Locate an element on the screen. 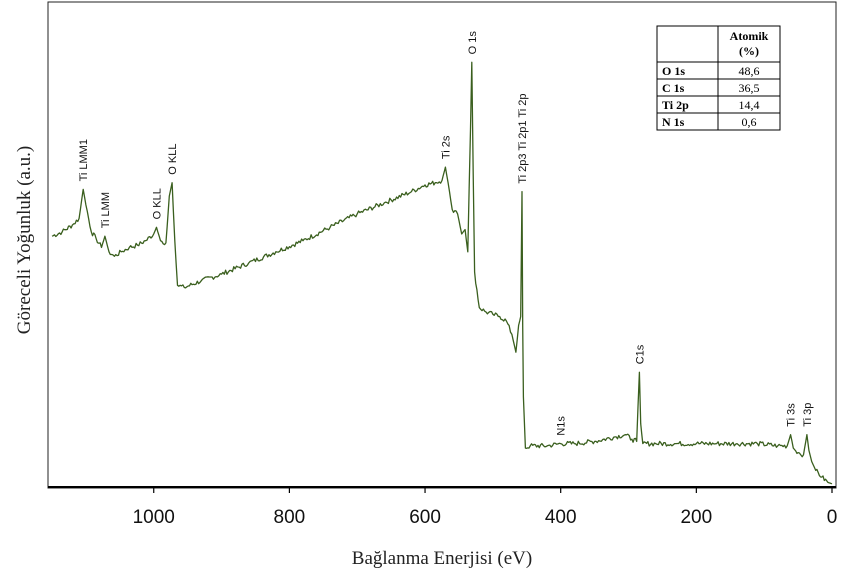 The width and height of the screenshot is (841, 578). x-tick-label: 200 is located at coordinates (696, 517).